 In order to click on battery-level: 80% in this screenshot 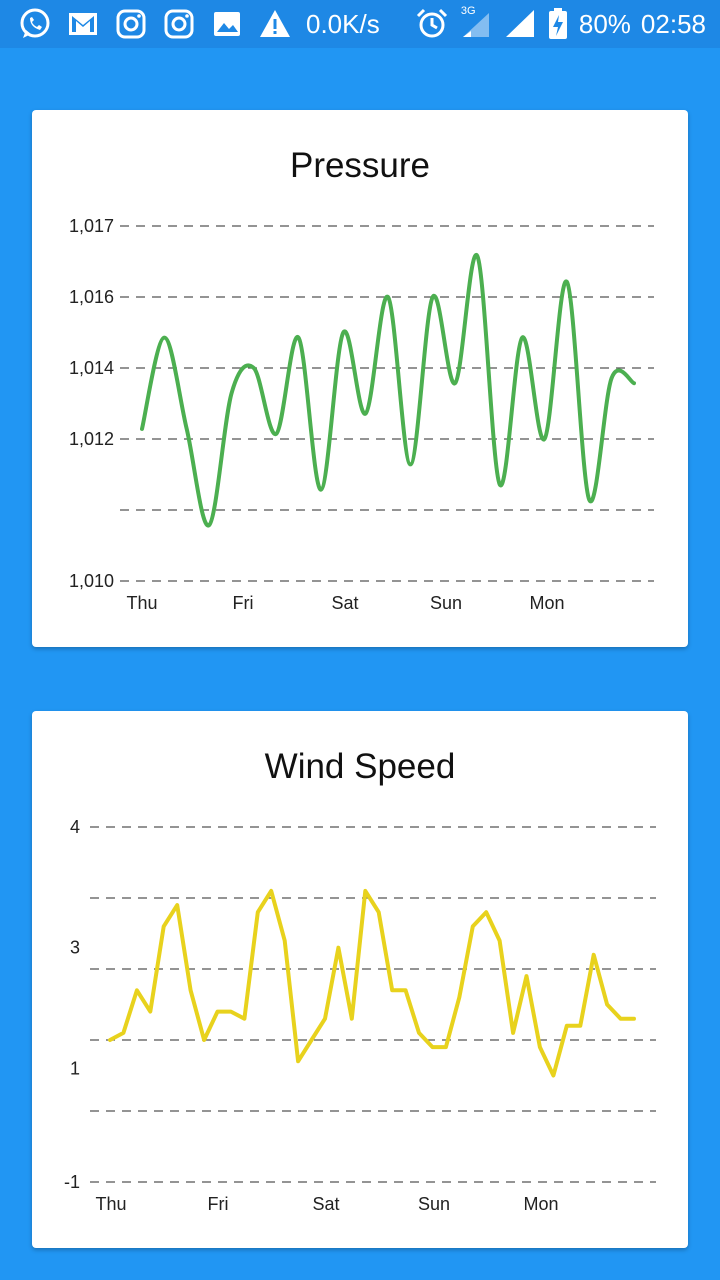, I will do `click(604, 23)`.